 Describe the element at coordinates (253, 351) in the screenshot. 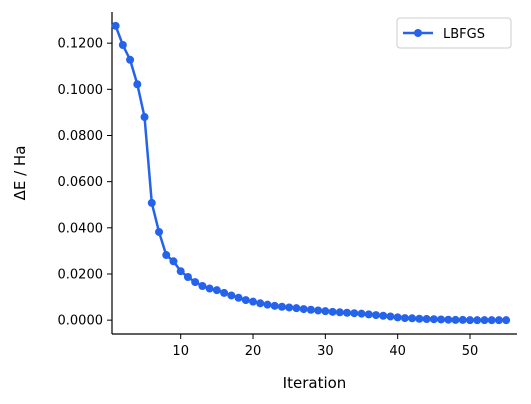

I see `x-tick-label: 20` at that location.